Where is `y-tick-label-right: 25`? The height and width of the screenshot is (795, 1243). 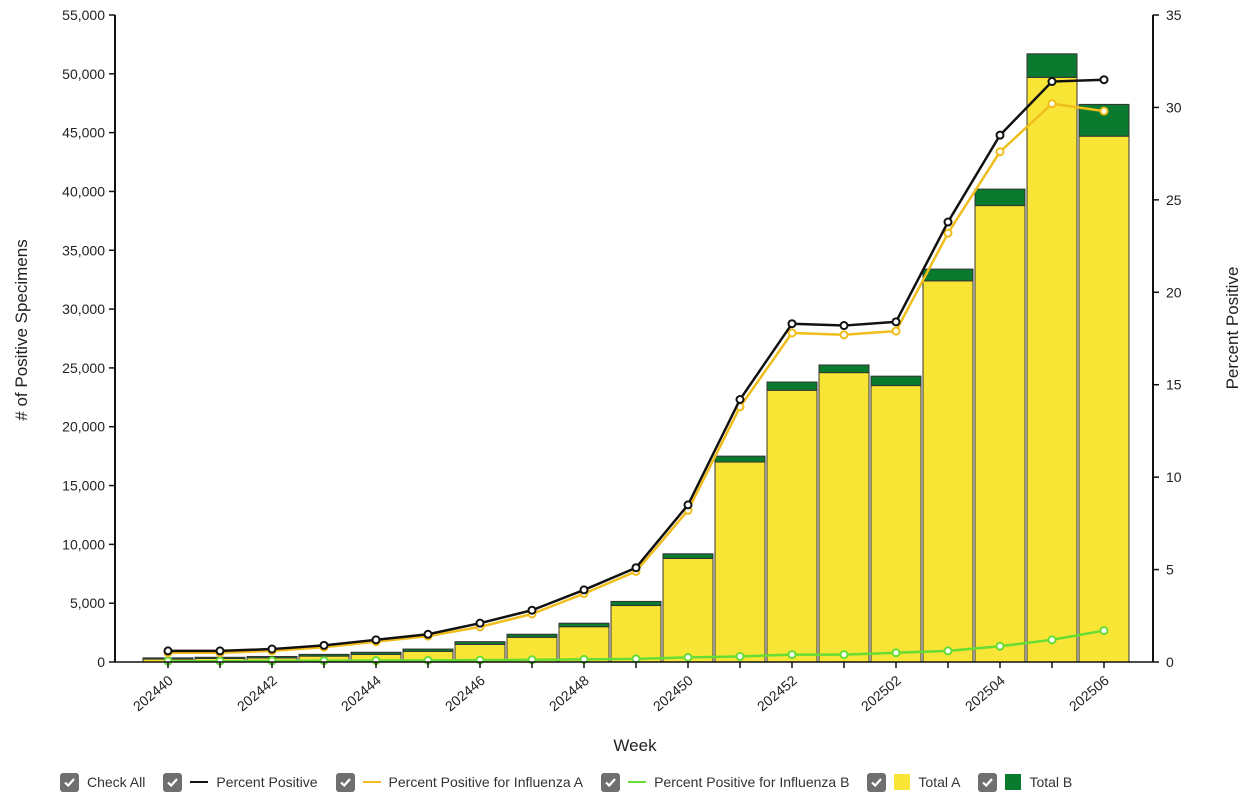
y-tick-label-right: 25 is located at coordinates (1174, 200).